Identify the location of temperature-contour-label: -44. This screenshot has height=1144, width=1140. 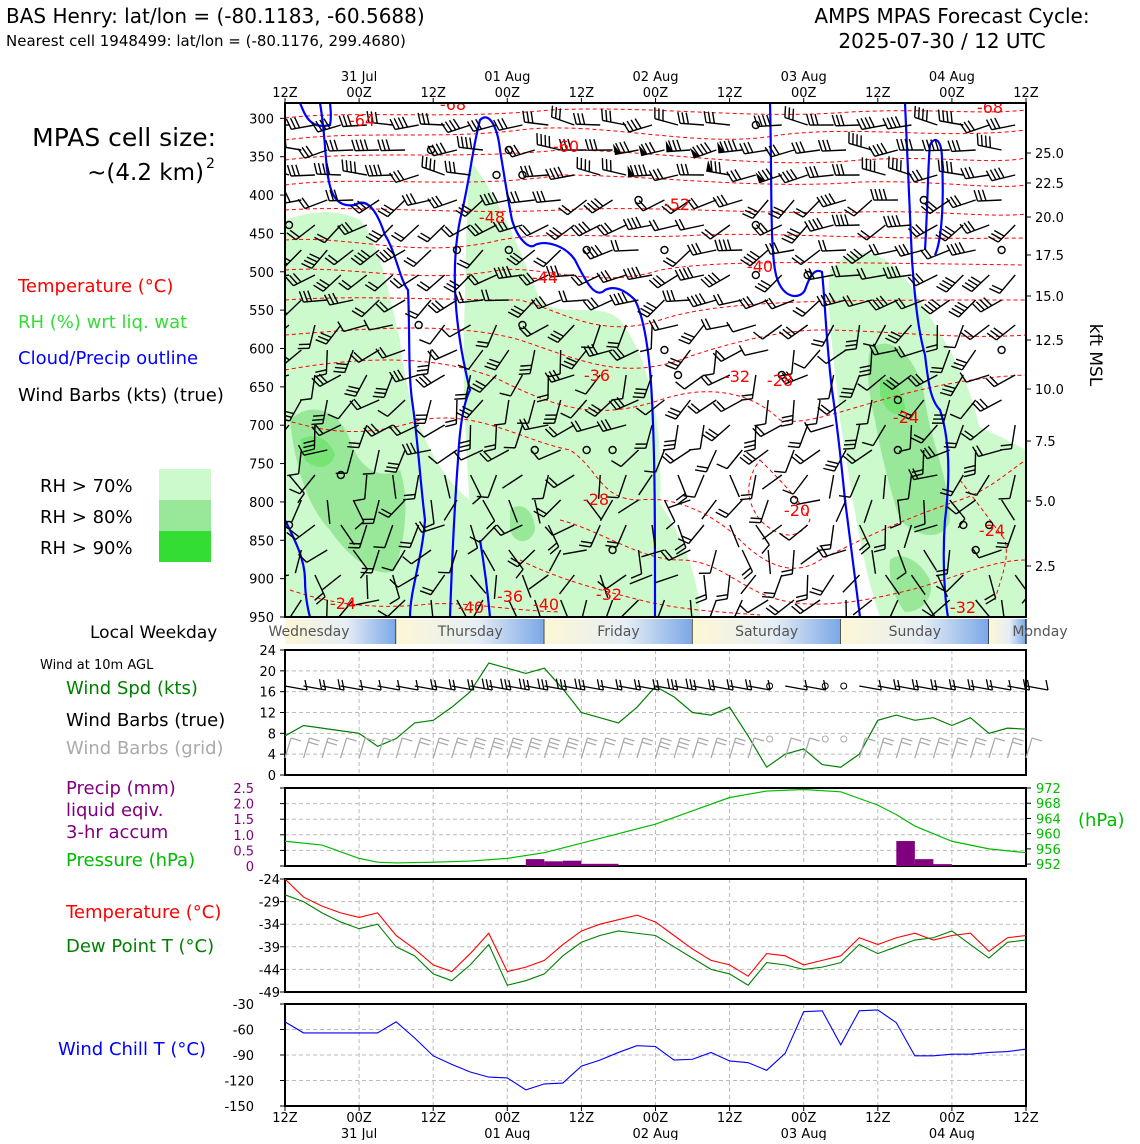
(545, 277).